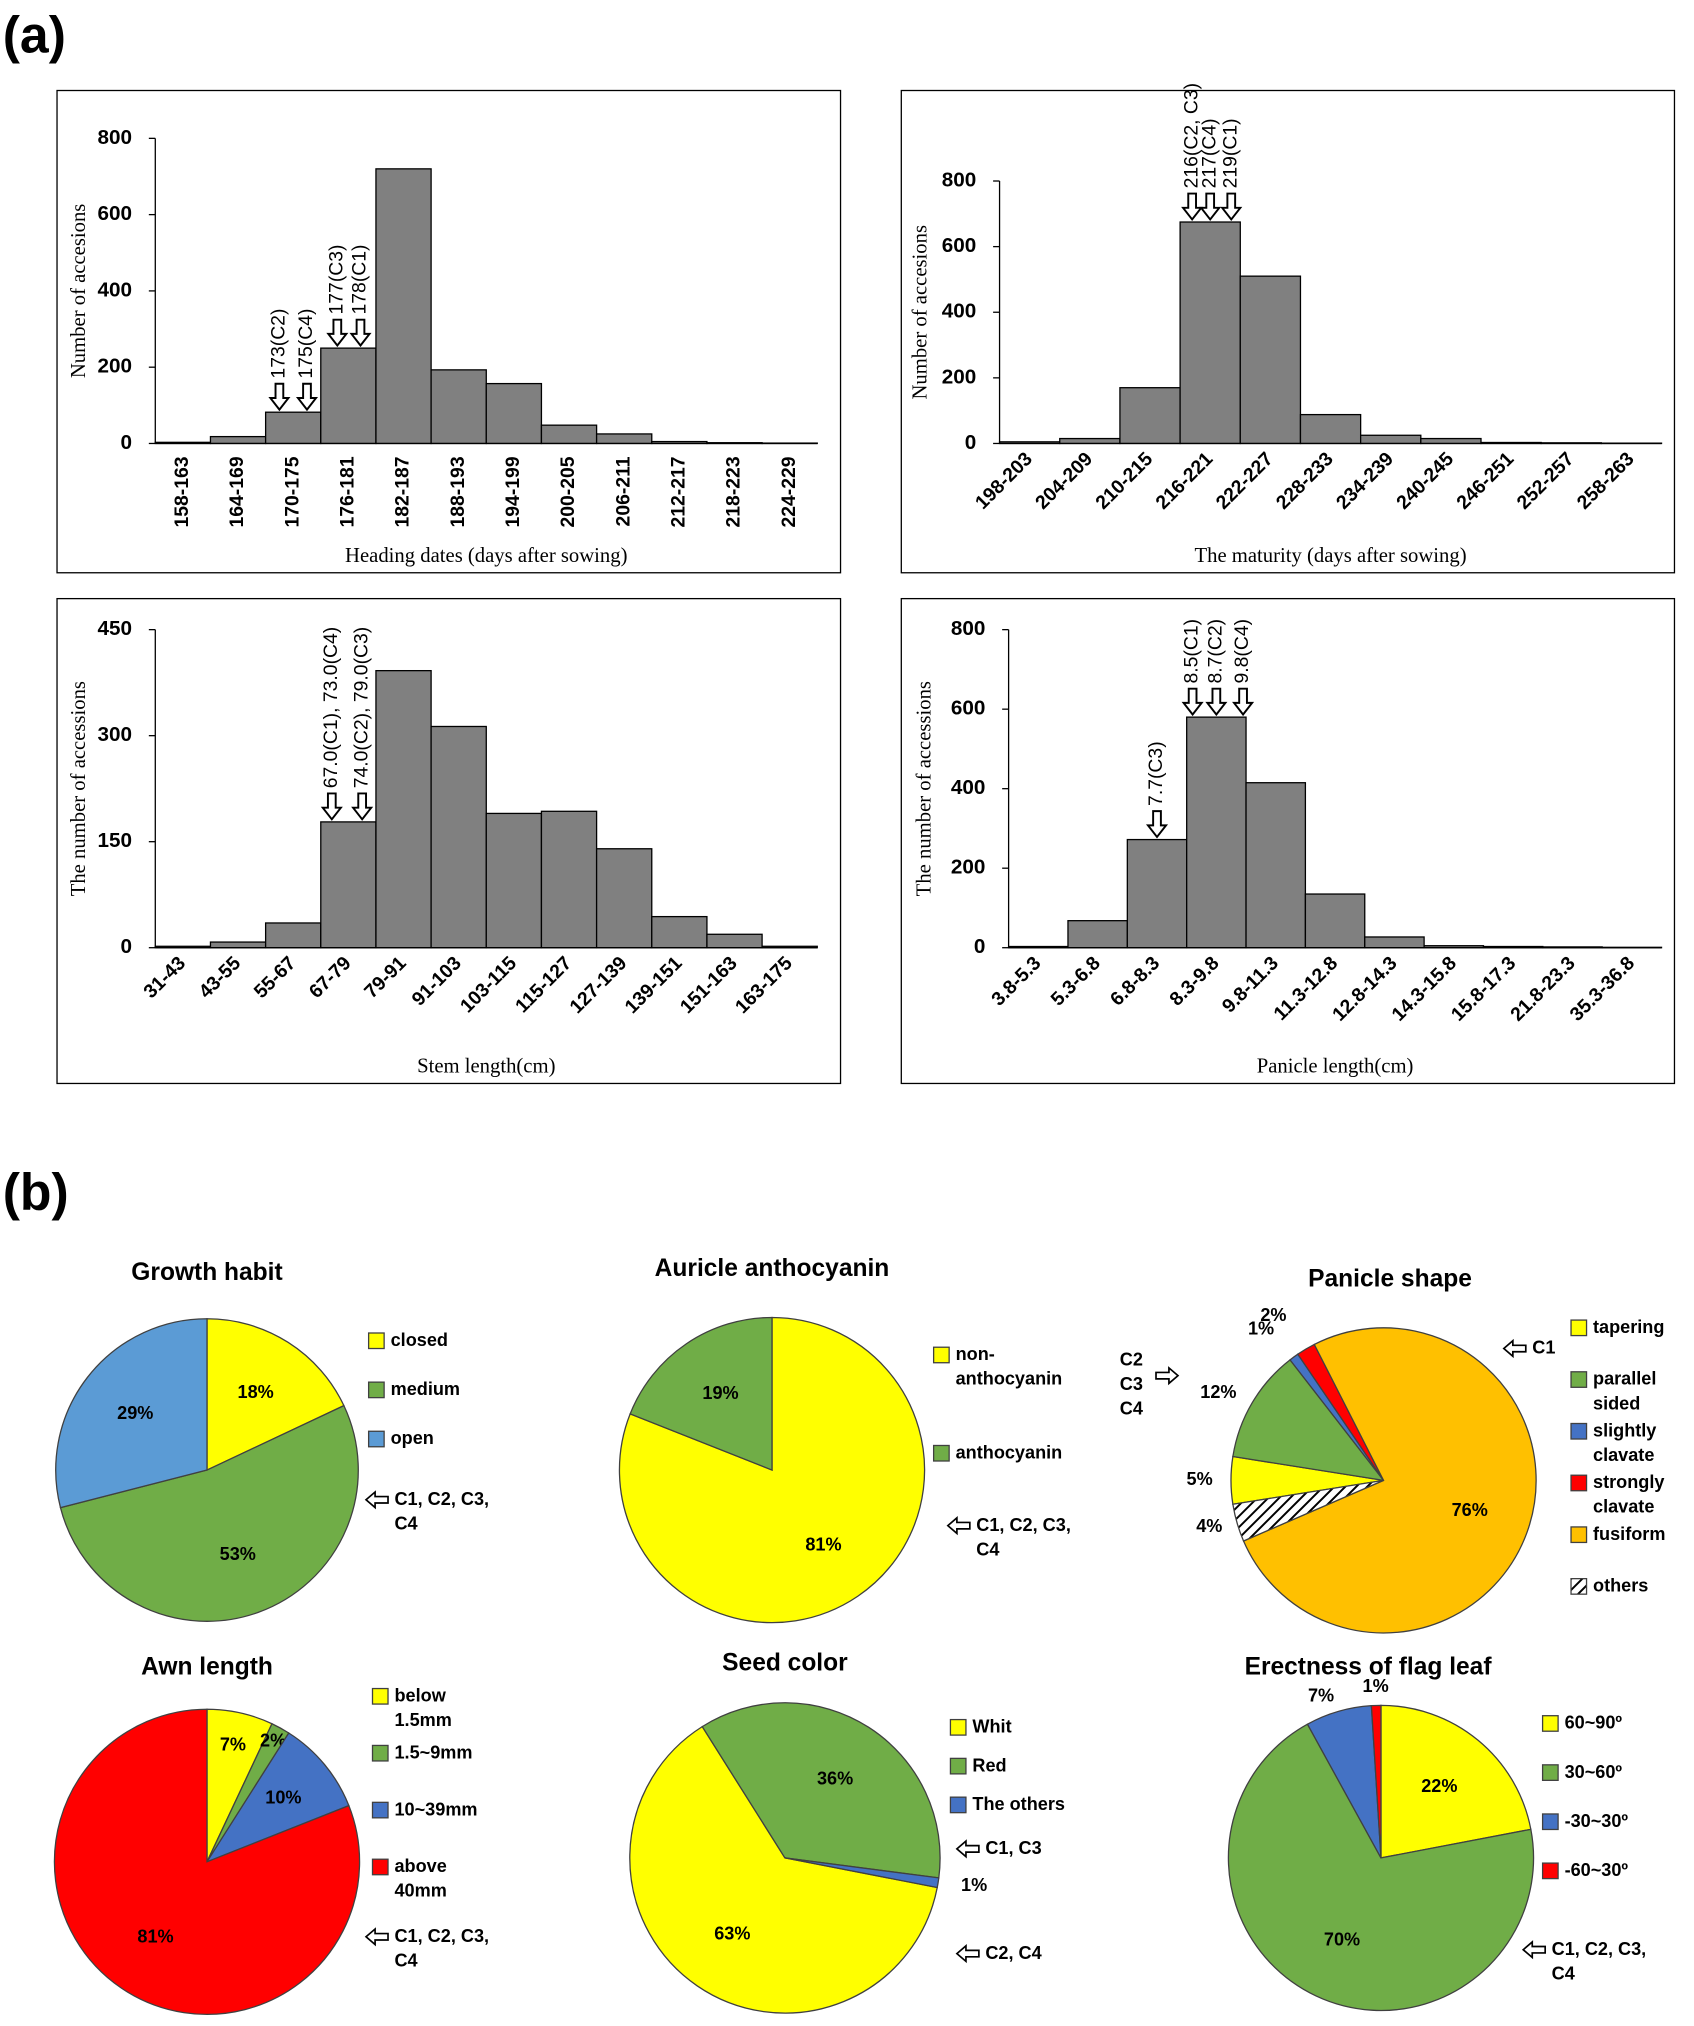 The image size is (1694, 2026). What do you see at coordinates (823, 1545) in the screenshot?
I see `data-label: 81%` at bounding box center [823, 1545].